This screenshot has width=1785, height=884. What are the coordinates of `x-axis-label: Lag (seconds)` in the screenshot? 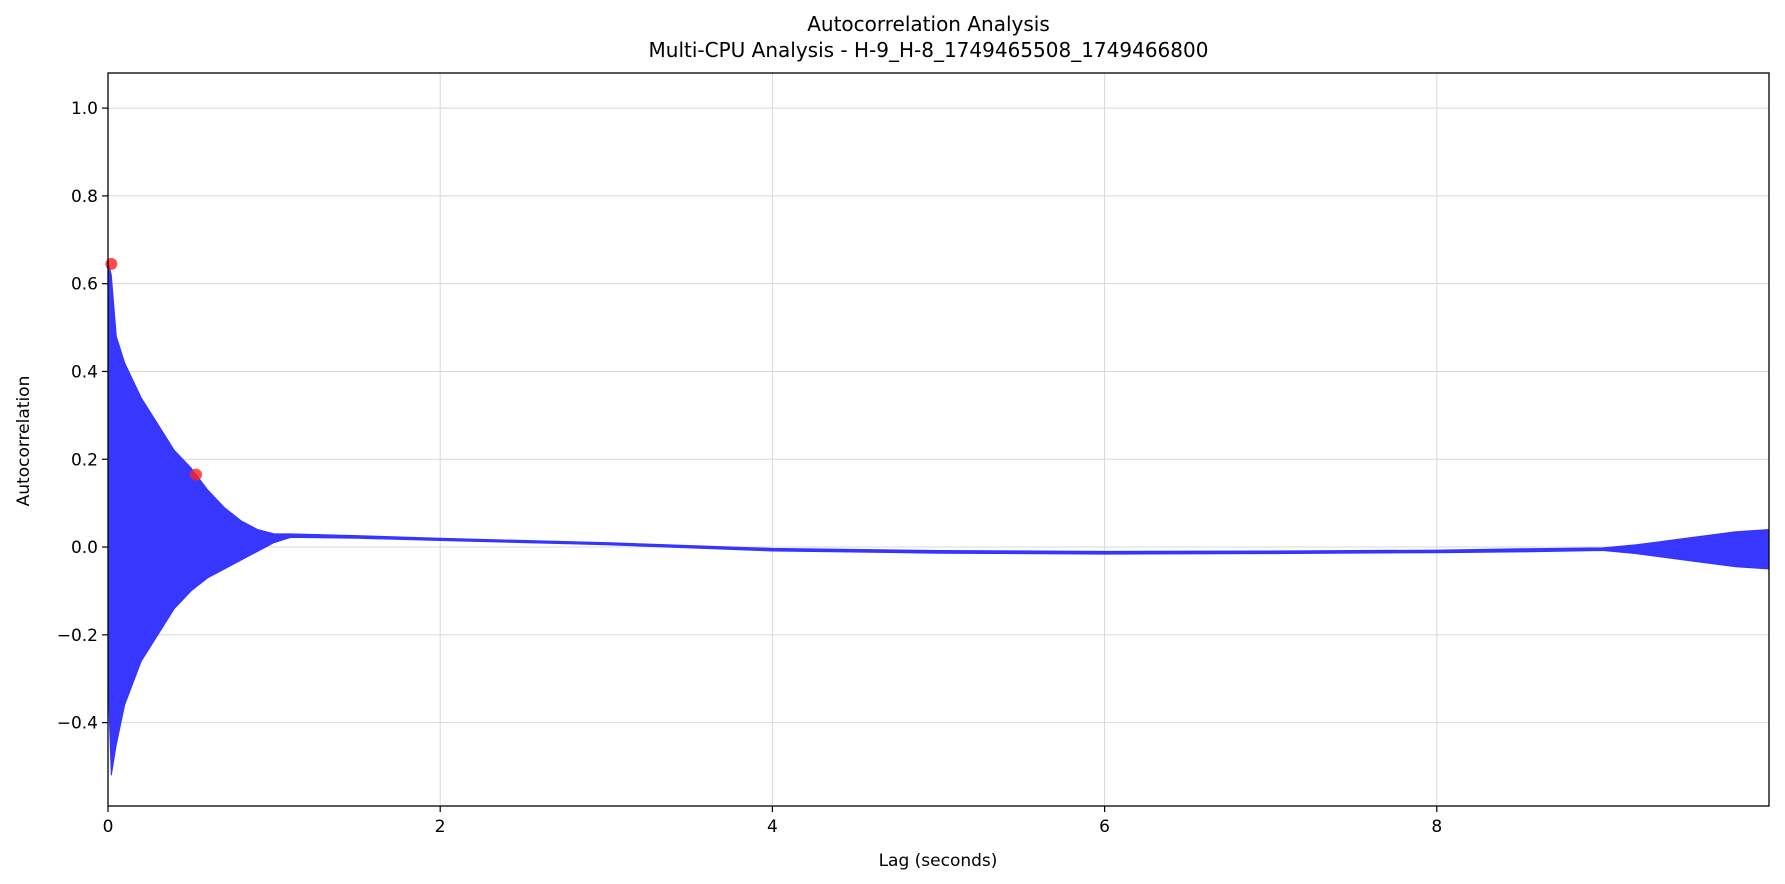 It's located at (938, 861).